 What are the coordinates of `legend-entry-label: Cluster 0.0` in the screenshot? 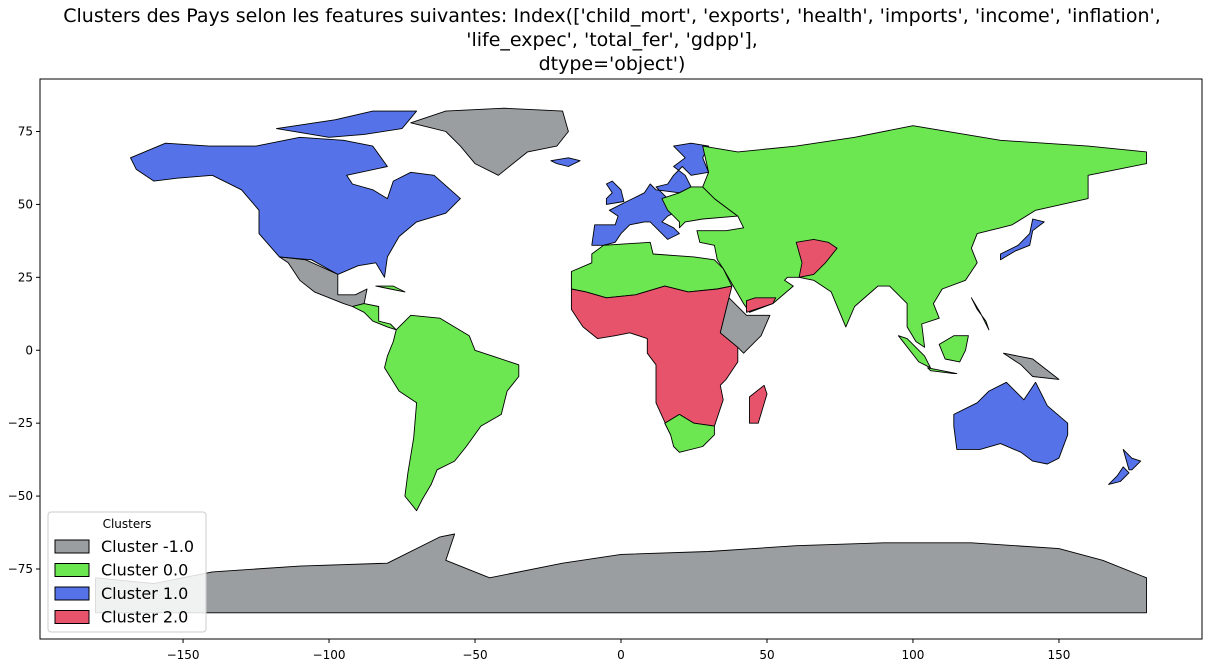 It's located at (144, 570).